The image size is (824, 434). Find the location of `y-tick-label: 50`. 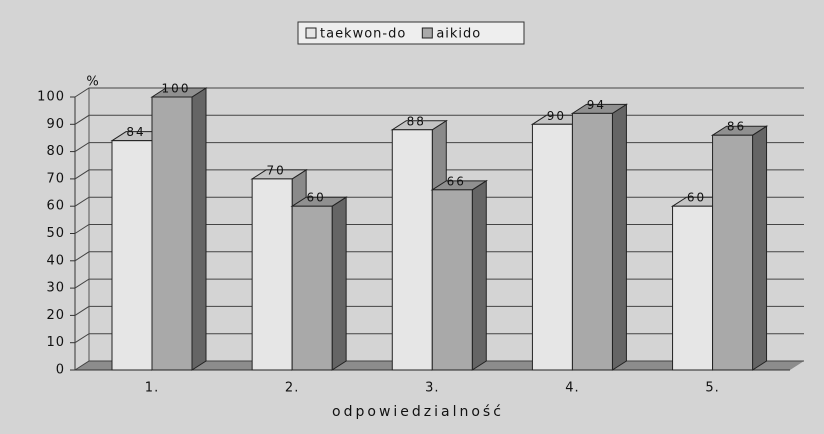

y-tick-label: 50 is located at coordinates (55, 233).